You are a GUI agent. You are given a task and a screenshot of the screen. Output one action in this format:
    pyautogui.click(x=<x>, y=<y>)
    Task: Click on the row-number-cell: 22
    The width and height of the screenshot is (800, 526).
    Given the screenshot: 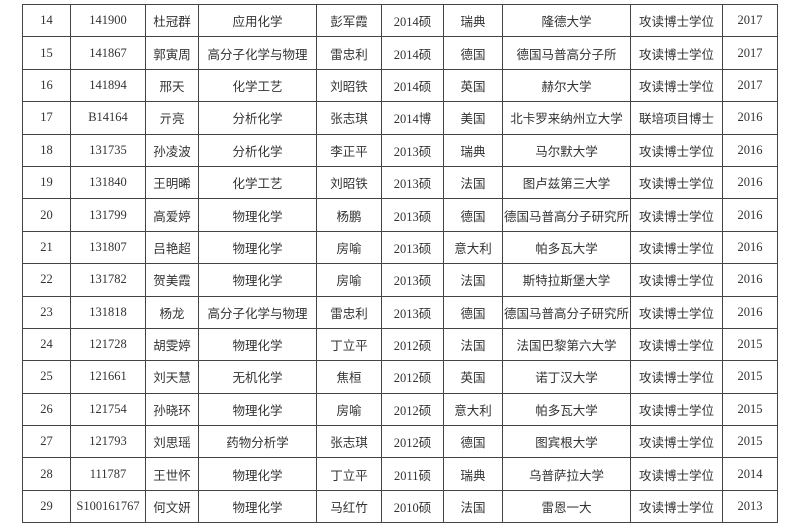 What is the action you would take?
    pyautogui.click(x=46, y=280)
    